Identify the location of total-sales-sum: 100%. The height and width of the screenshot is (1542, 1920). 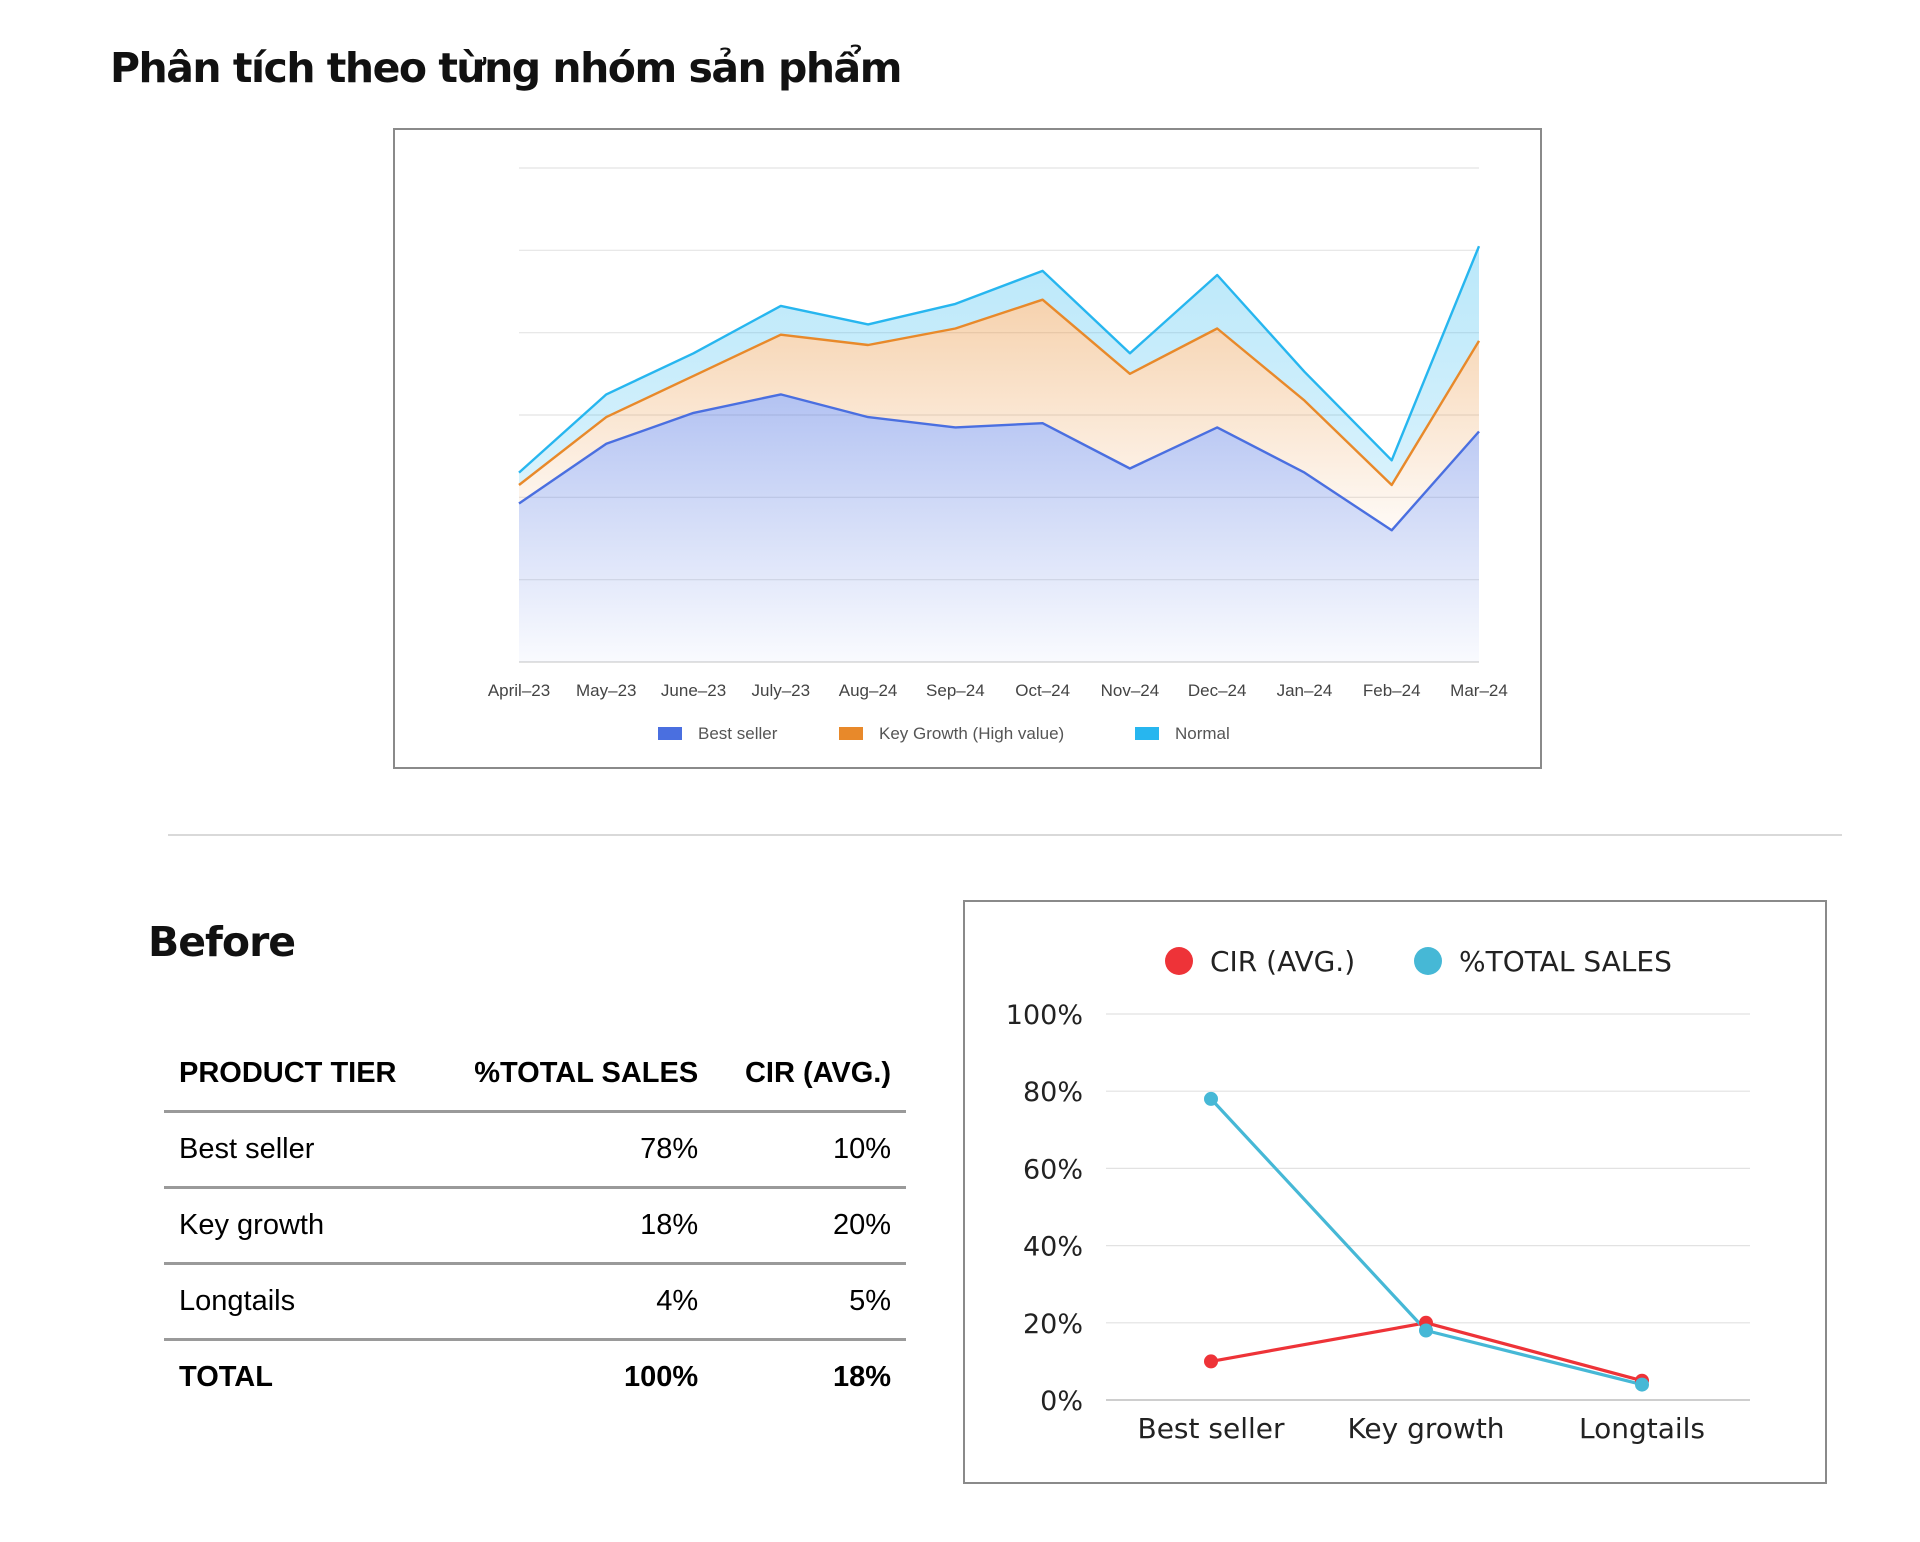
(661, 1377).